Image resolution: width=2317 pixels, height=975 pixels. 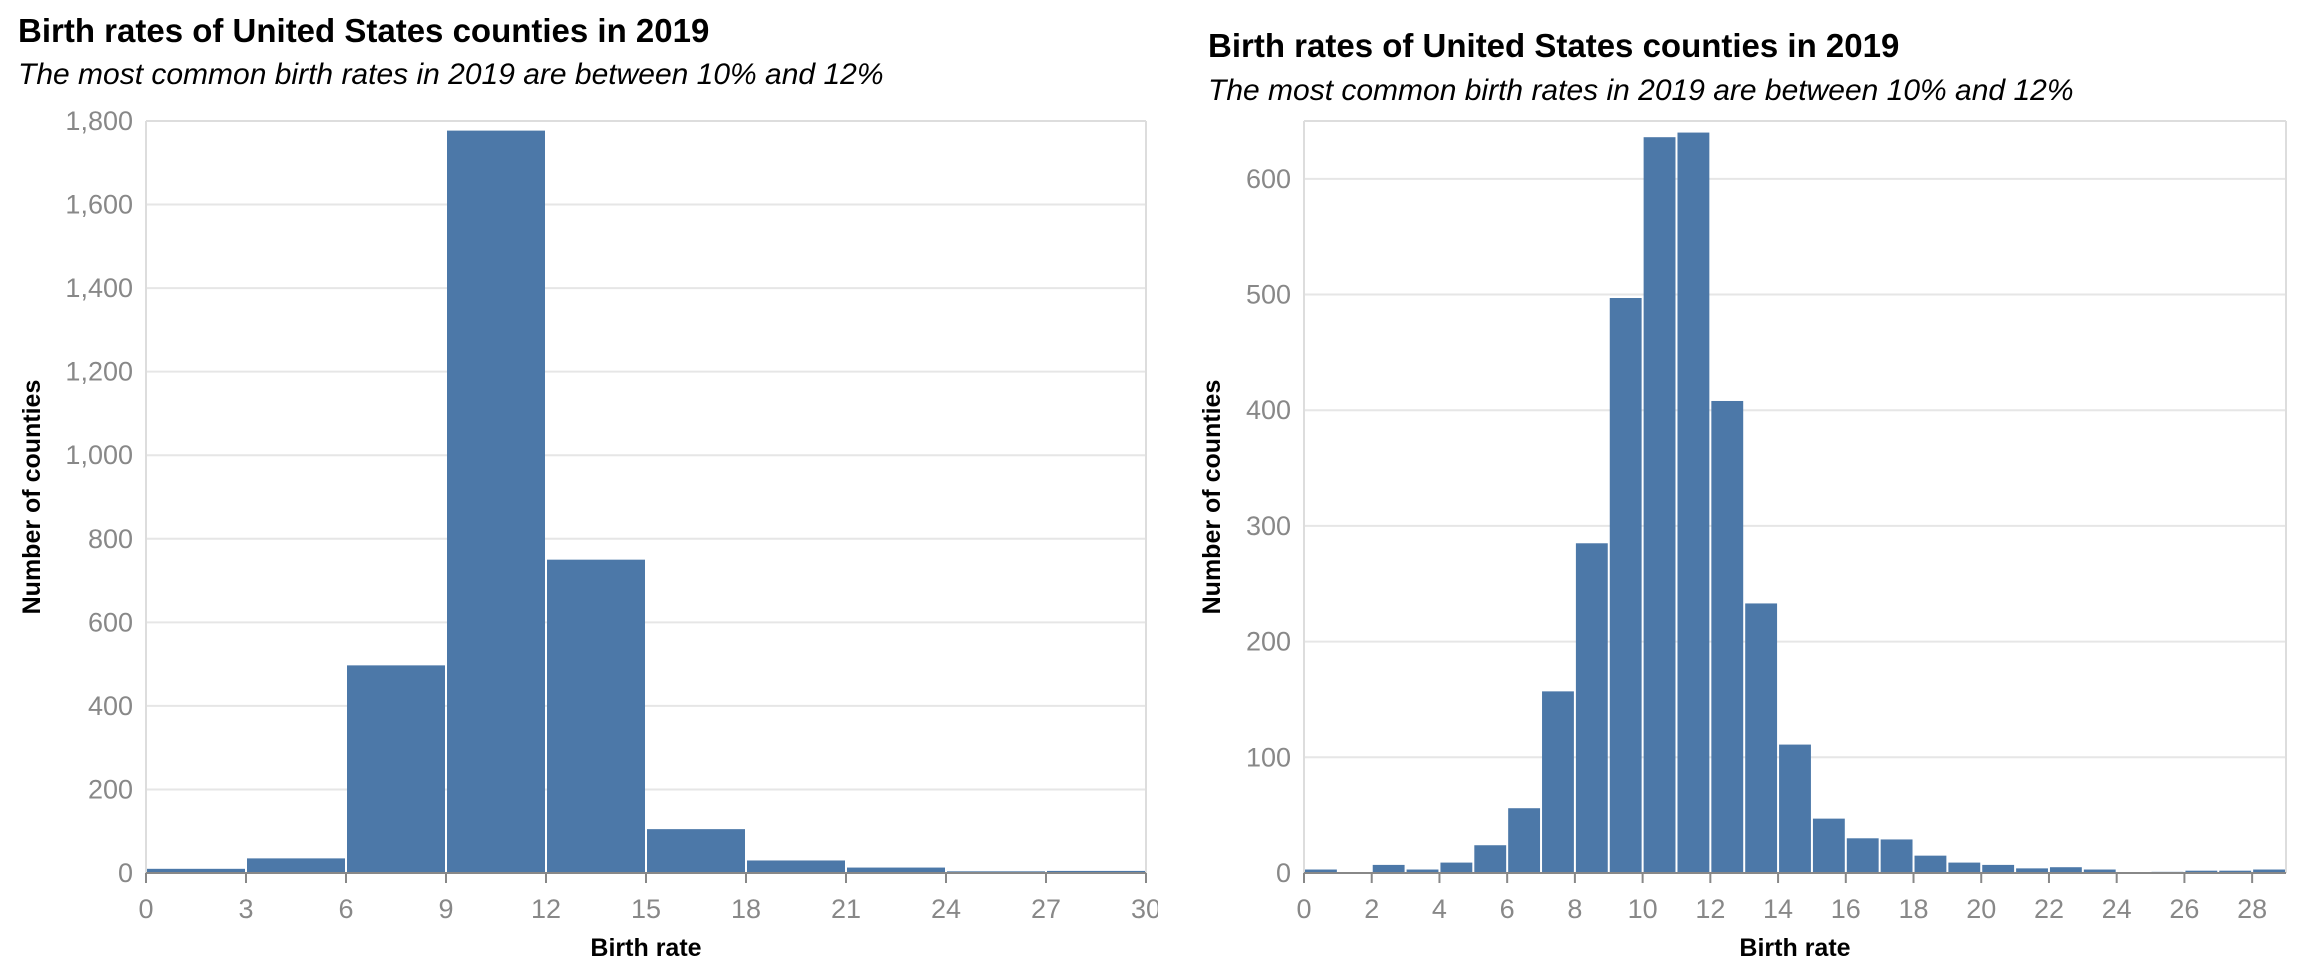 What do you see at coordinates (1268, 295) in the screenshot?
I see `y-tick-label: 500` at bounding box center [1268, 295].